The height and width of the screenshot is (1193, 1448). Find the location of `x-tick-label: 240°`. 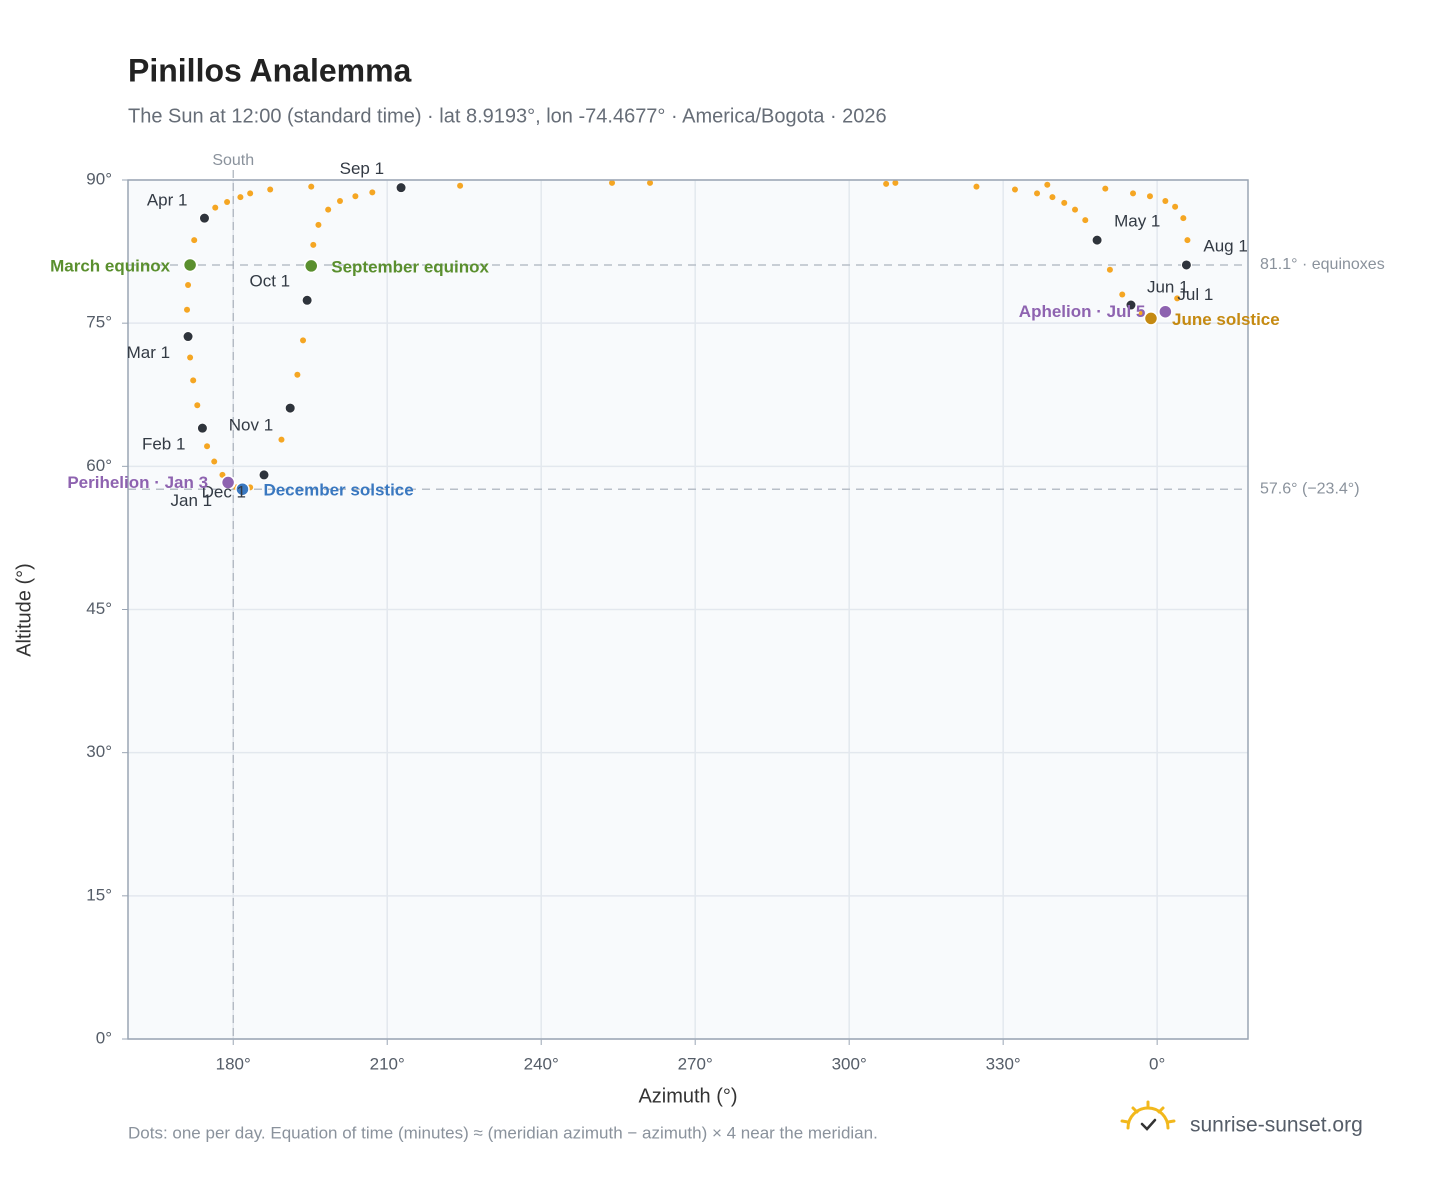

x-tick-label: 240° is located at coordinates (541, 1063).